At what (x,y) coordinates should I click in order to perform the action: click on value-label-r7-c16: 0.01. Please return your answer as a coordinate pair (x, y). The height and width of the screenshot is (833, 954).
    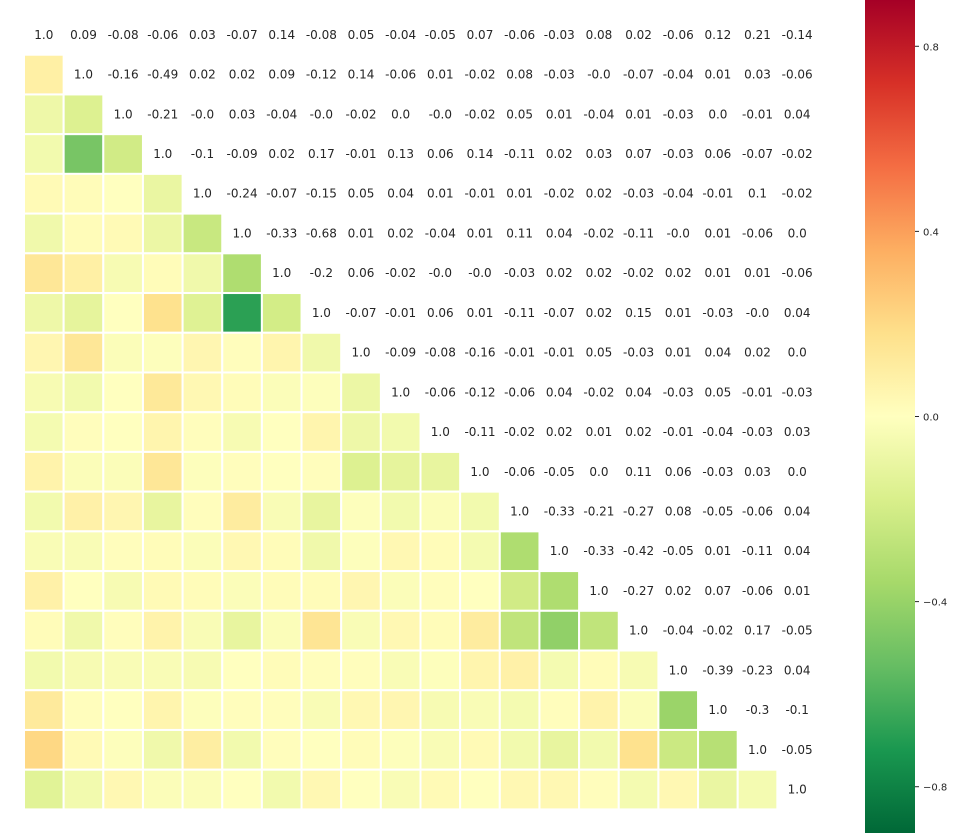
    Looking at the image, I should click on (678, 313).